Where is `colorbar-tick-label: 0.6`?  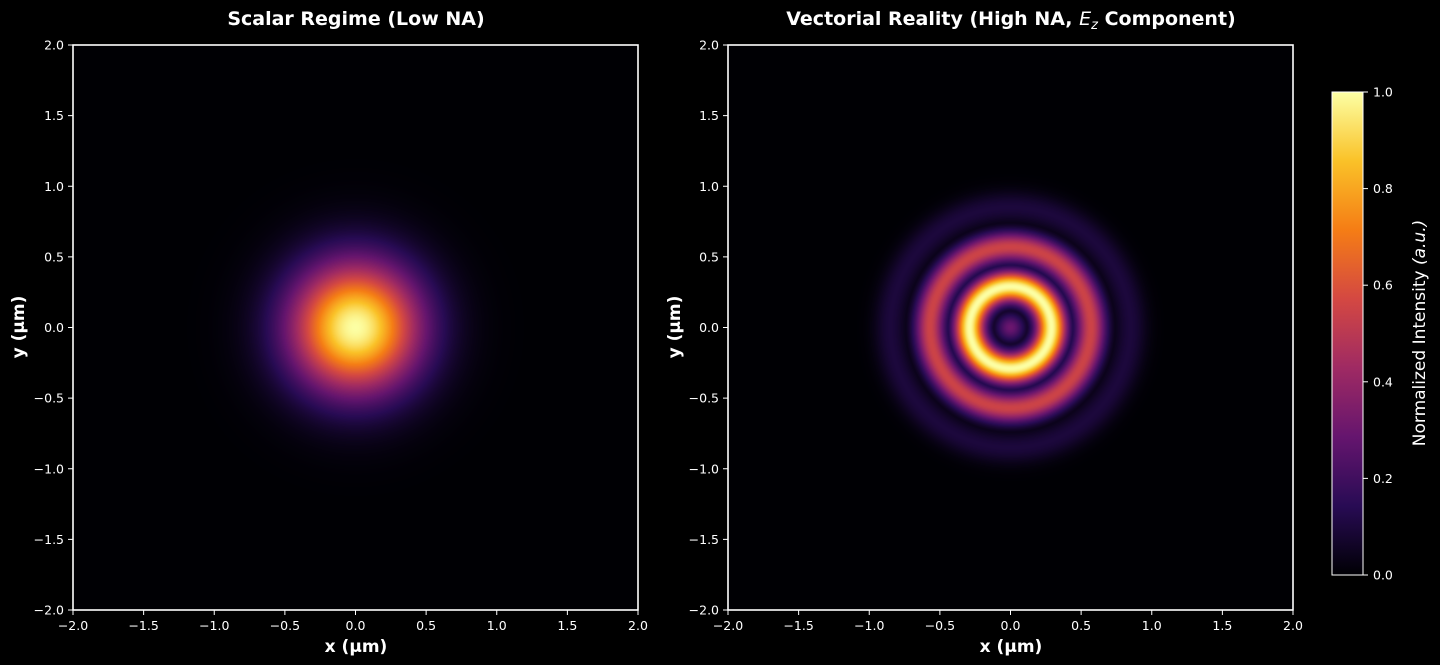 colorbar-tick-label: 0.6 is located at coordinates (1383, 285).